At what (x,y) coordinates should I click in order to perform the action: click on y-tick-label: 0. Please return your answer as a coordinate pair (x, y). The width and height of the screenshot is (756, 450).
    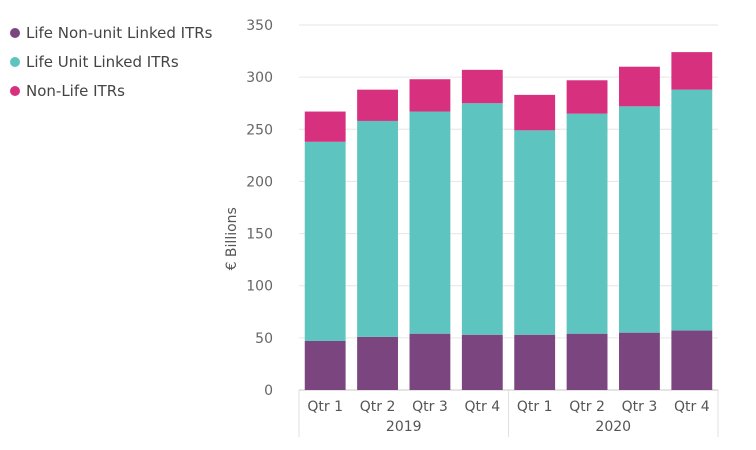
    Looking at the image, I should click on (268, 391).